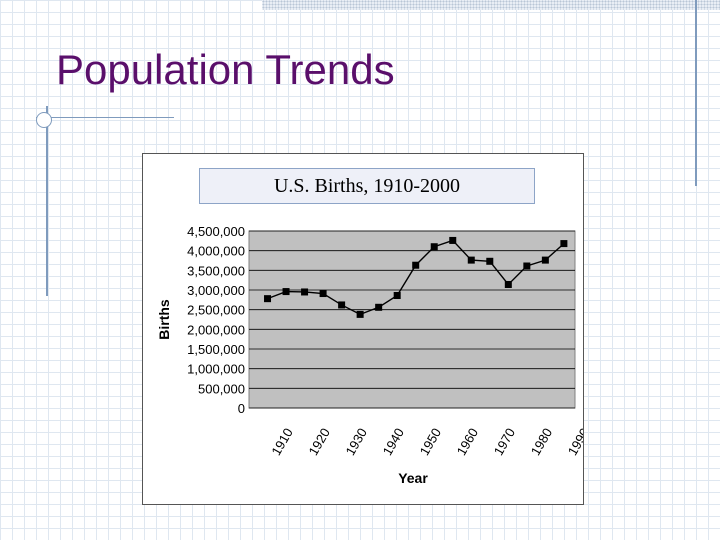  Describe the element at coordinates (164, 319) in the screenshot. I see `y-axis-title: Births` at that location.